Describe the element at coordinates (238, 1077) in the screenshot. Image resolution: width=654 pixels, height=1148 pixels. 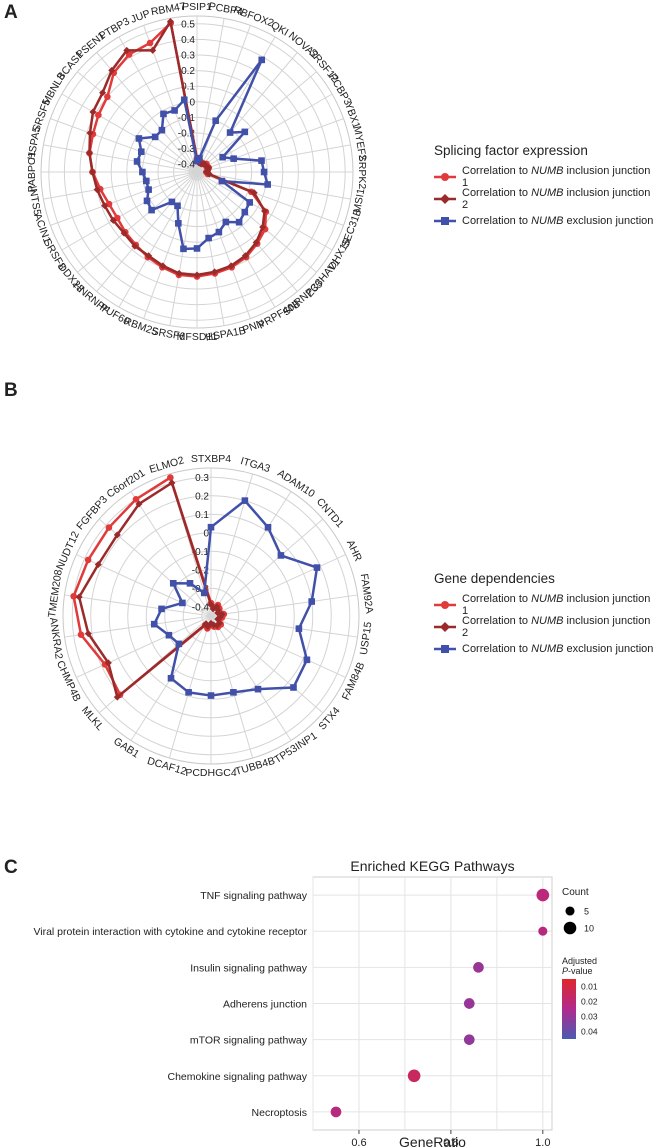
I see `category-label: Chemokine signaling pathway` at that location.